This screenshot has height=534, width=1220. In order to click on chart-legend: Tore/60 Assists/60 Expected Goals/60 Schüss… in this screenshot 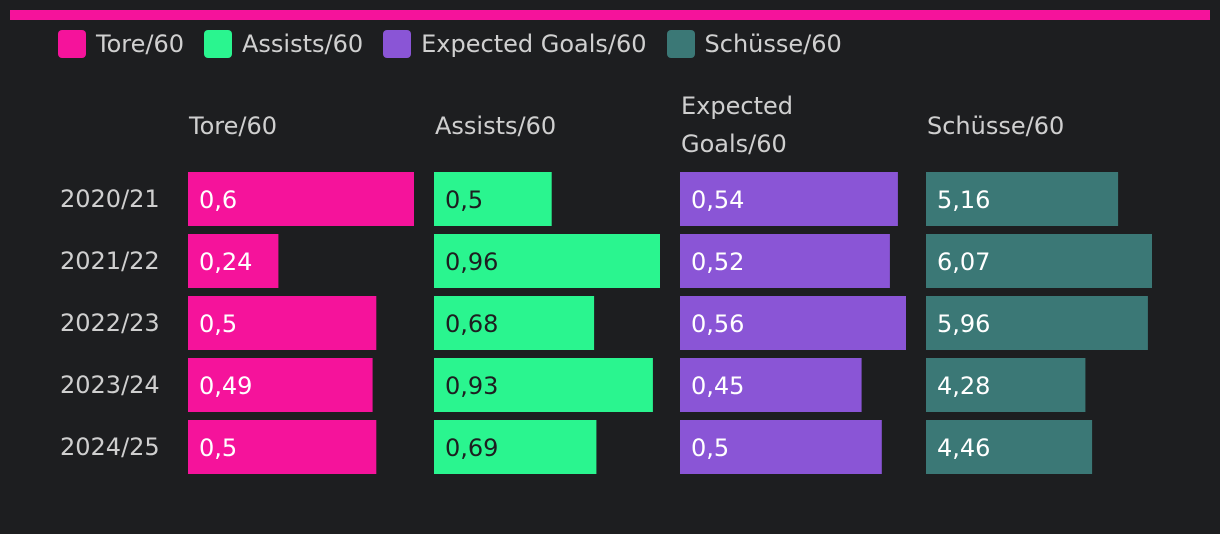, I will do `click(460, 44)`.